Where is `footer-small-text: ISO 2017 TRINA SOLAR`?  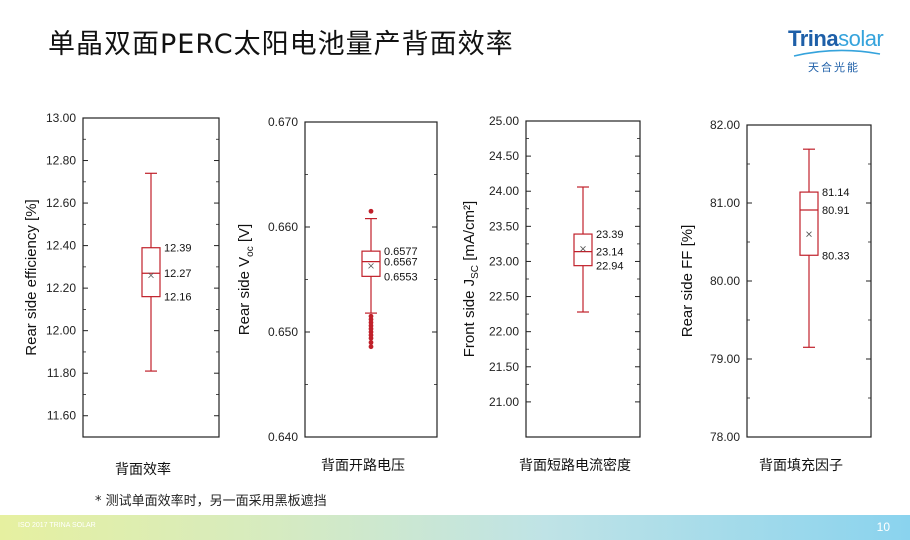
footer-small-text: ISO 2017 TRINA SOLAR is located at coordinates (57, 525).